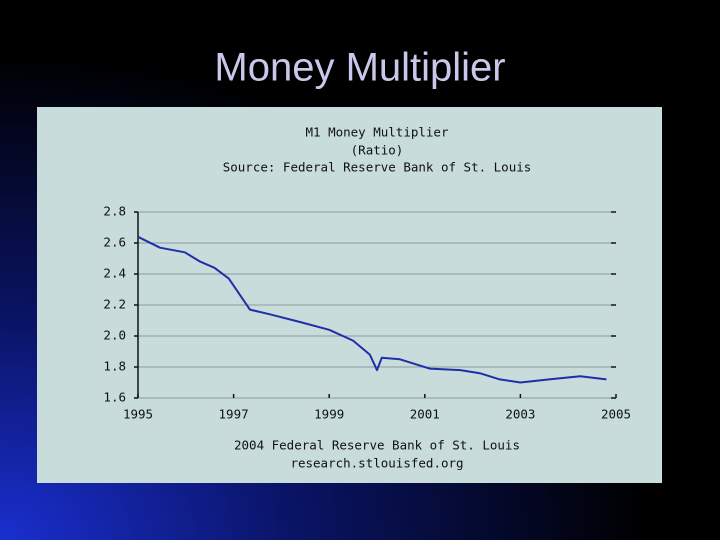 The width and height of the screenshot is (720, 540). I want to click on chart-footer: research.stlouisfed.org, so click(376, 463).